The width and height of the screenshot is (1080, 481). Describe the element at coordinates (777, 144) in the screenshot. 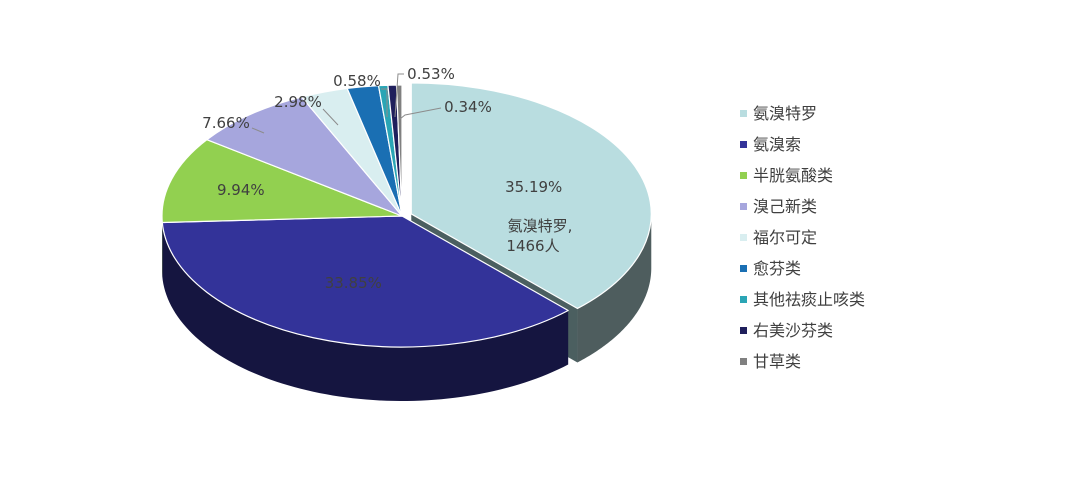

I see `legend-item: 氨溴索` at that location.